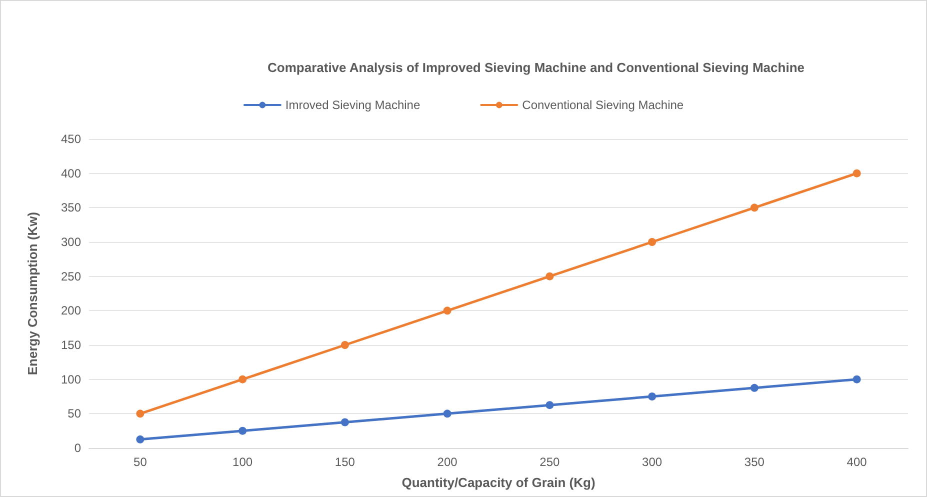 This screenshot has width=927, height=497. I want to click on y-axis-title: Energy Consumption (Kw), so click(32, 294).